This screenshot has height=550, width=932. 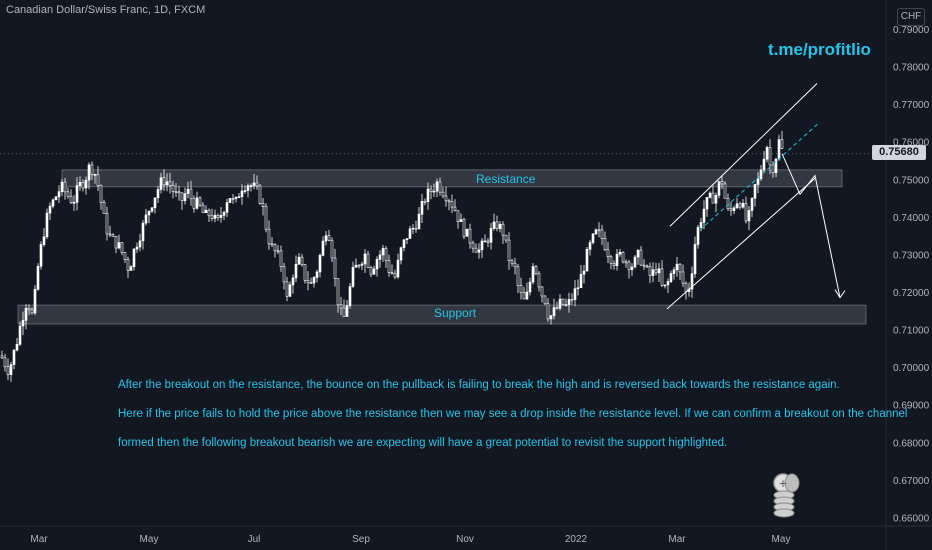 What do you see at coordinates (455, 313) in the screenshot?
I see `support-label: Support` at bounding box center [455, 313].